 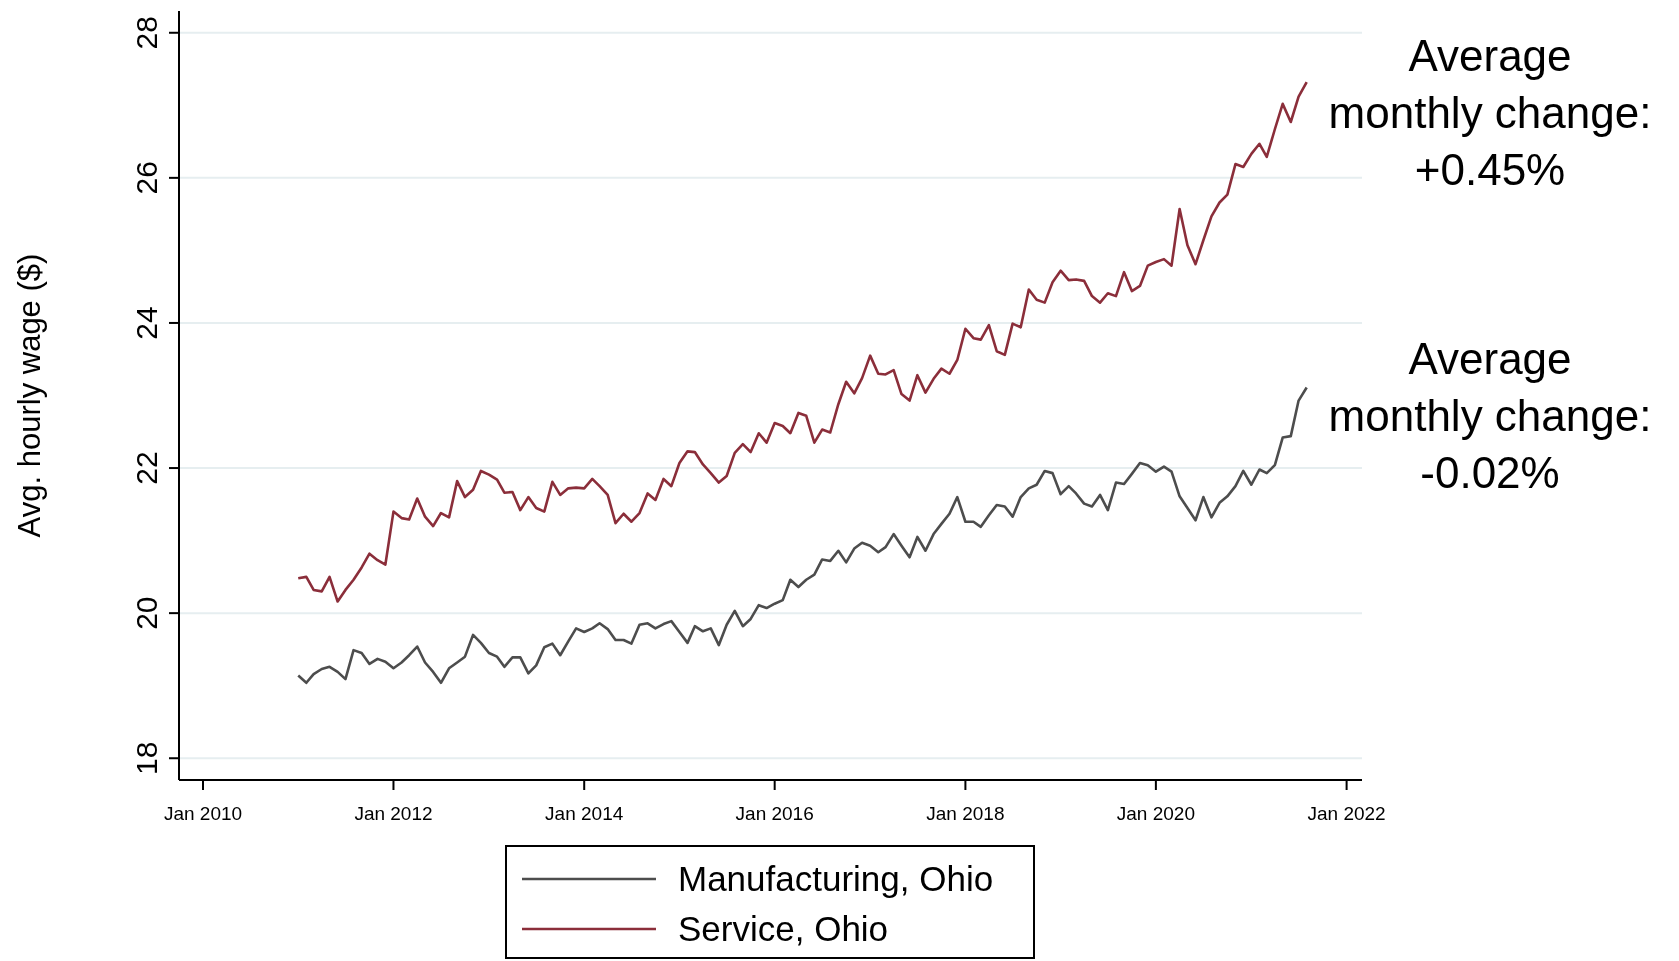 I want to click on y-tick-label: 28, so click(x=146, y=33).